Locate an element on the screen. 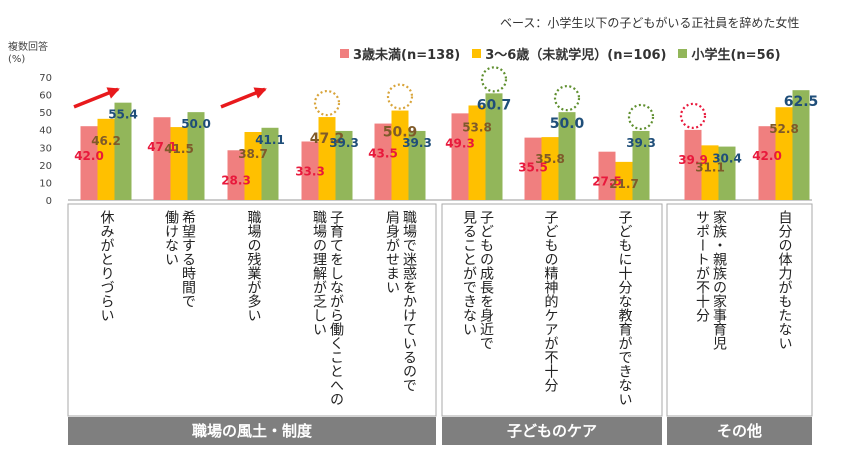 This screenshot has height=460, width=846. y-tick-label: 20 is located at coordinates (45, 166).